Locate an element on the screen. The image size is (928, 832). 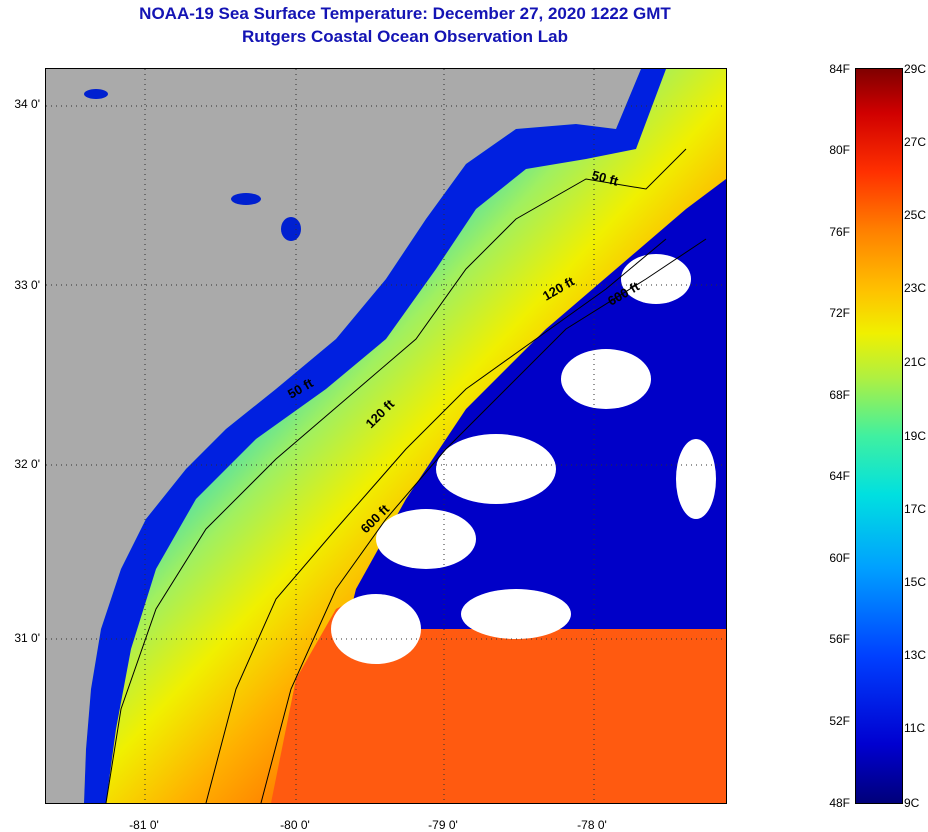
label-50ft-north: 50 ft is located at coordinates (605, 178).